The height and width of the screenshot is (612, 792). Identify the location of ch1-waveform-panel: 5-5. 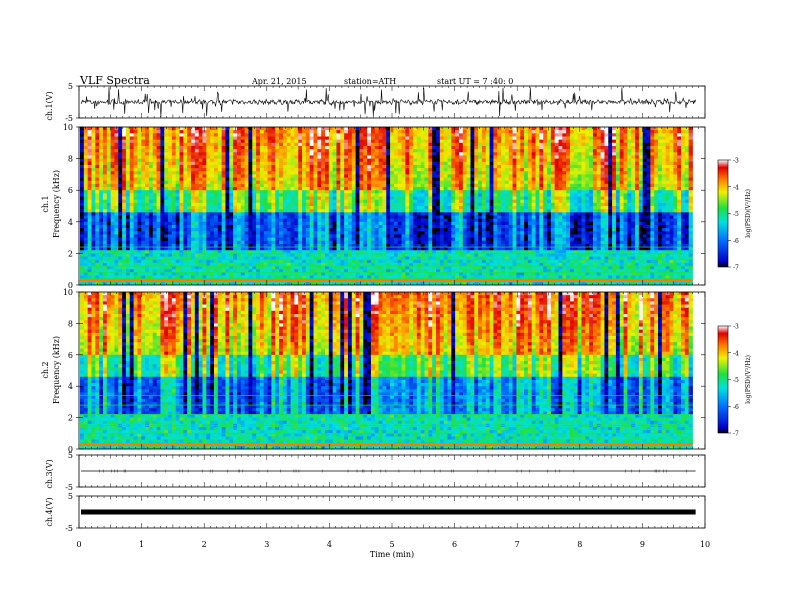
(385, 102).